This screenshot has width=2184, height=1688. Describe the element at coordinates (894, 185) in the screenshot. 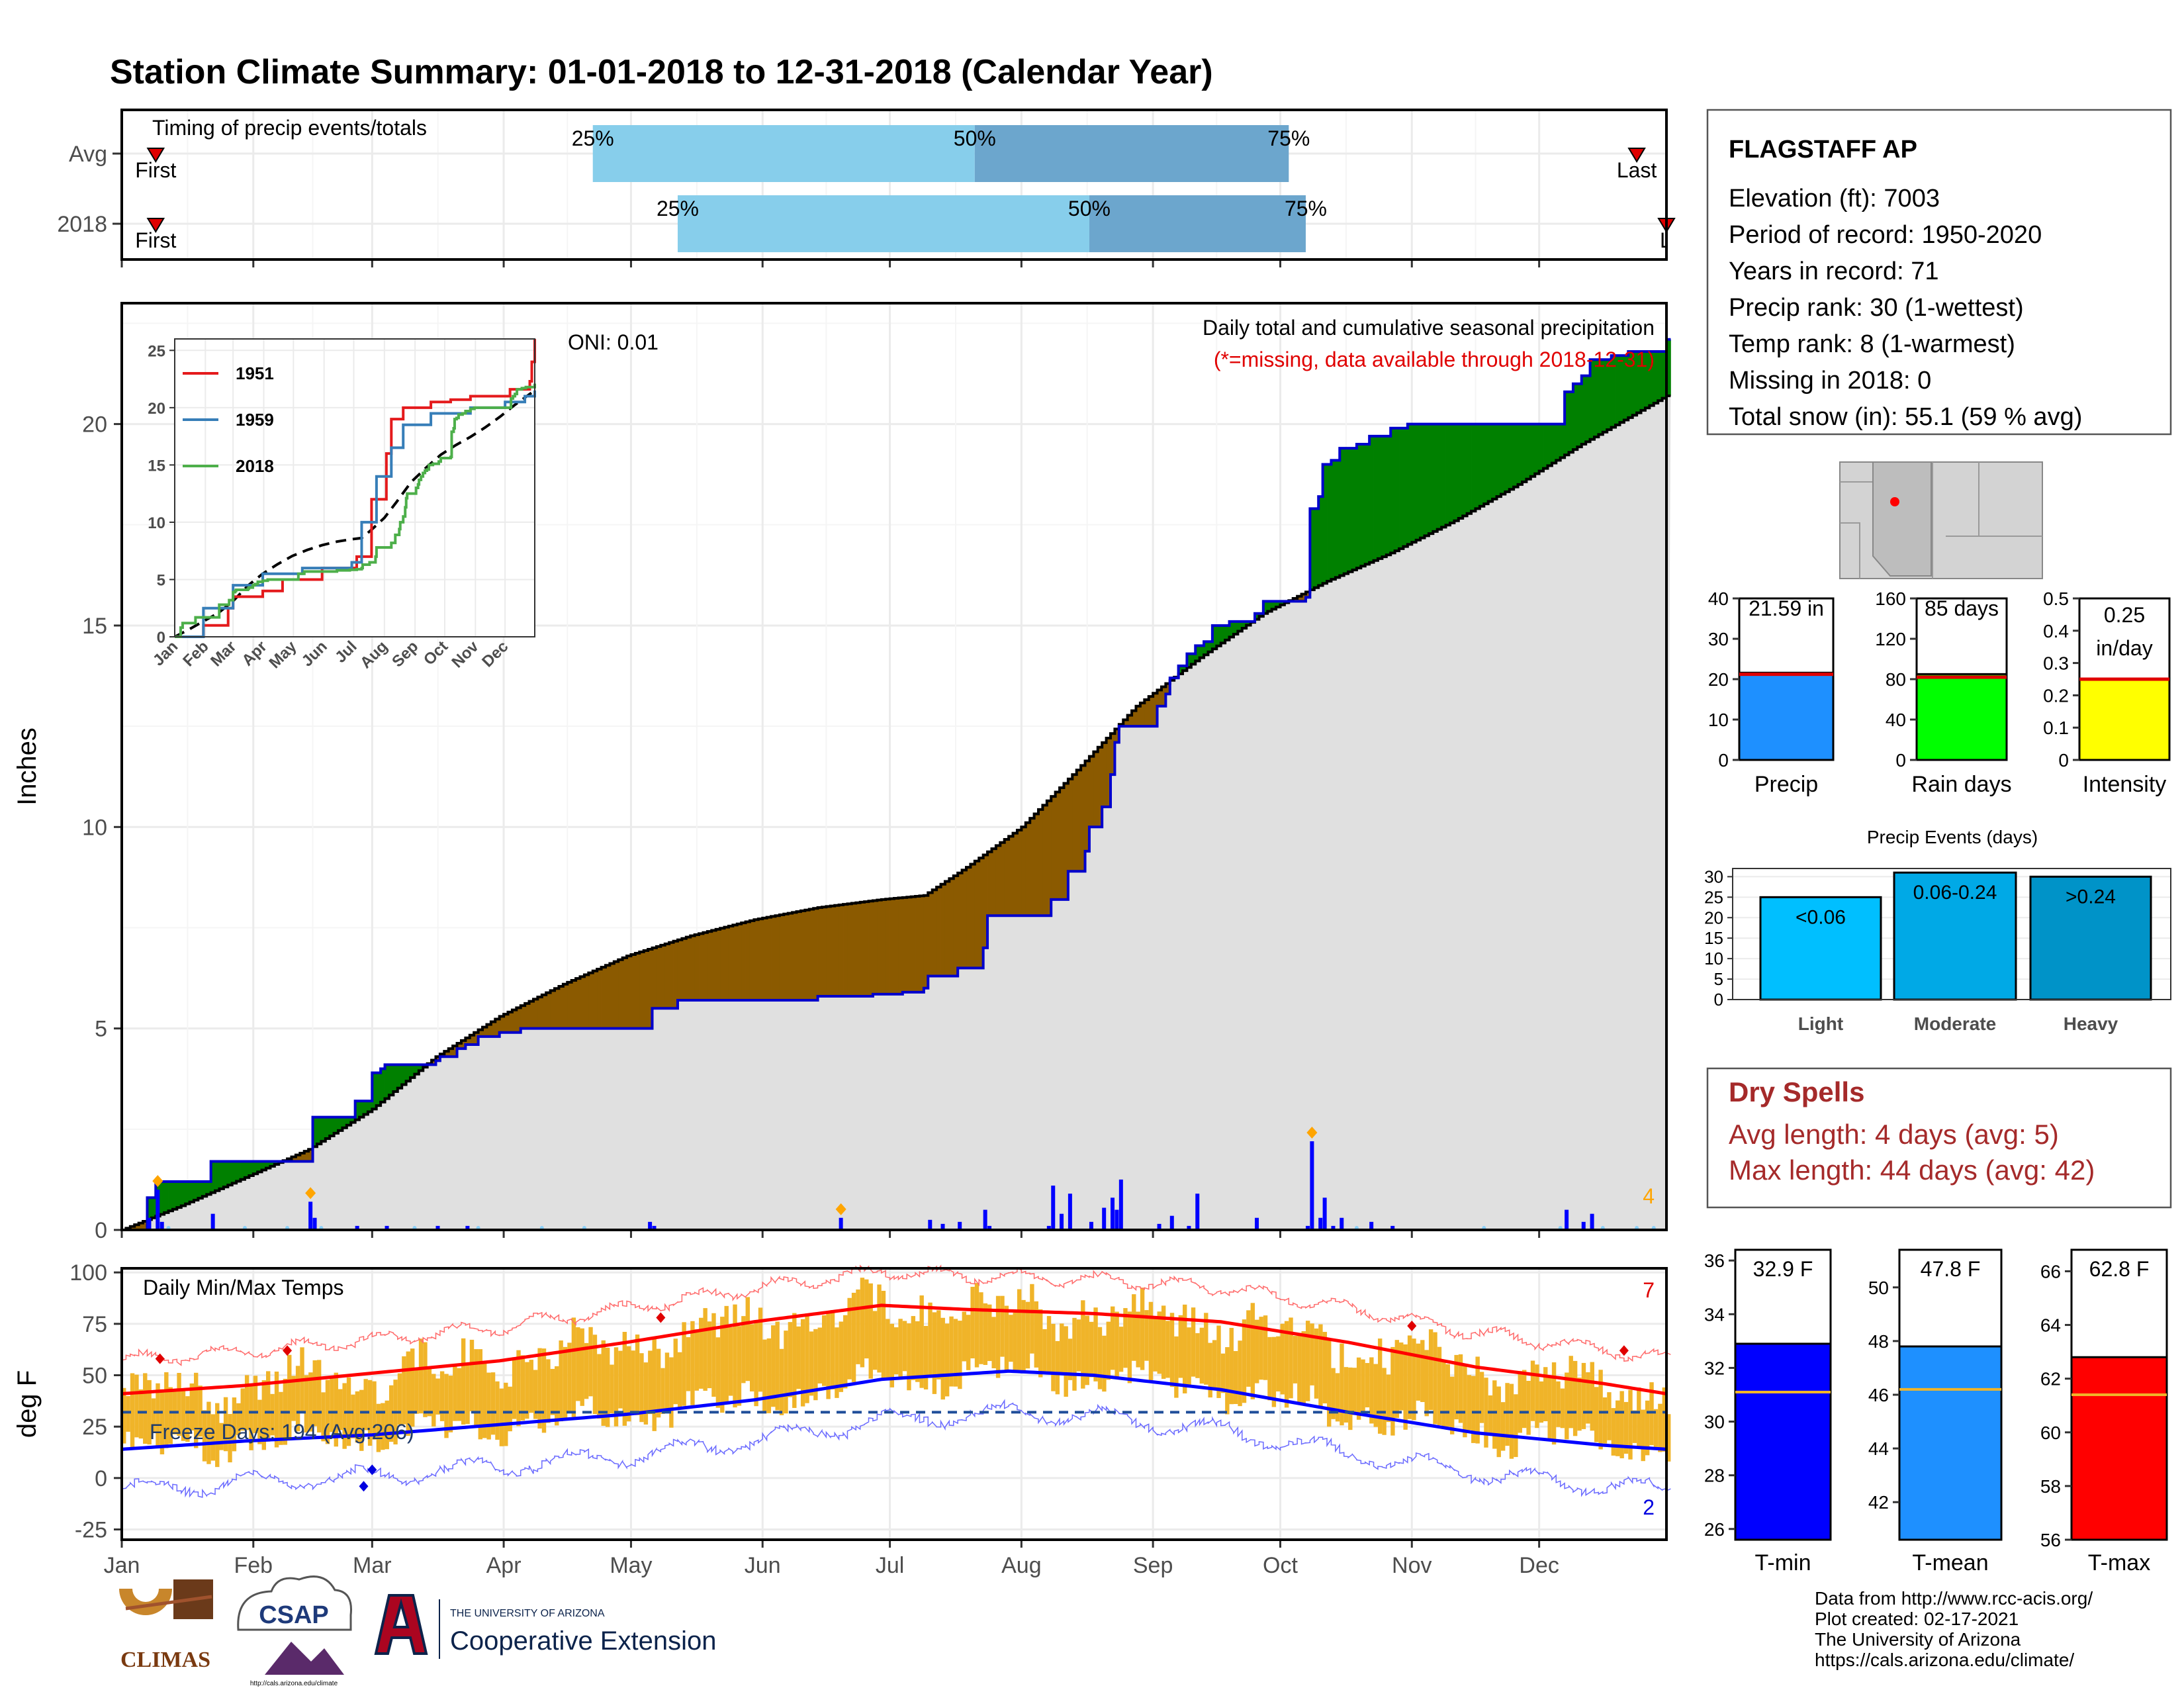

I see `timing-frame` at that location.